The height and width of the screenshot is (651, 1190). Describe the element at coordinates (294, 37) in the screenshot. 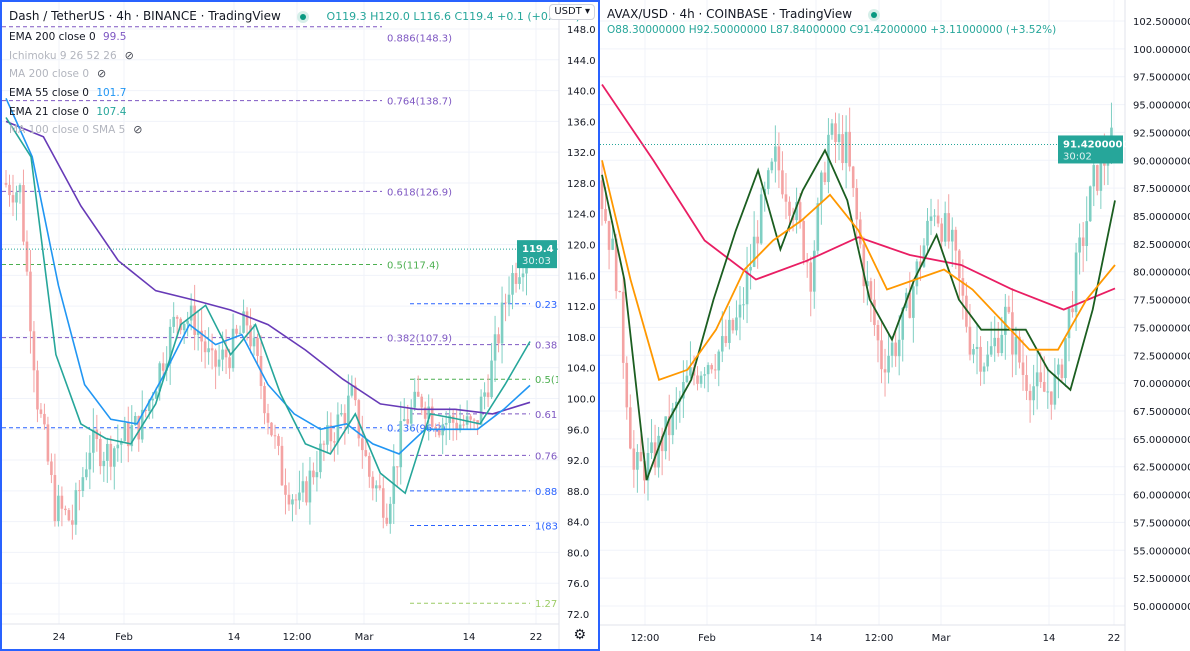

I see `indicator-legend-row: EMA 200 close 0 99.5` at that location.